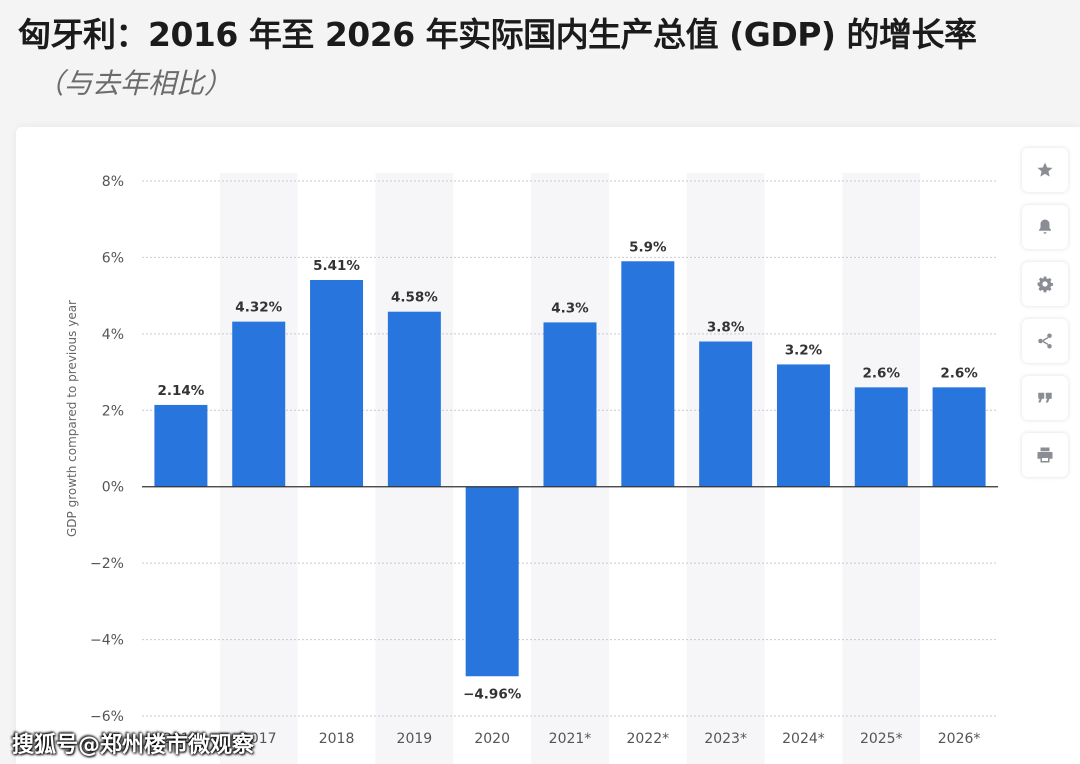 This screenshot has height=764, width=1080. I want to click on settings-button, so click(1045, 284).